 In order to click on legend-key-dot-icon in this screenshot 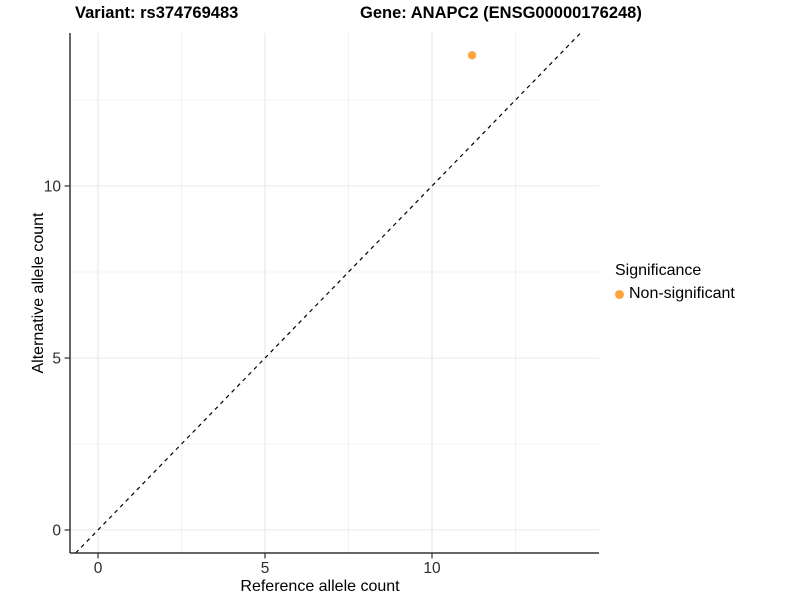, I will do `click(619, 294)`.